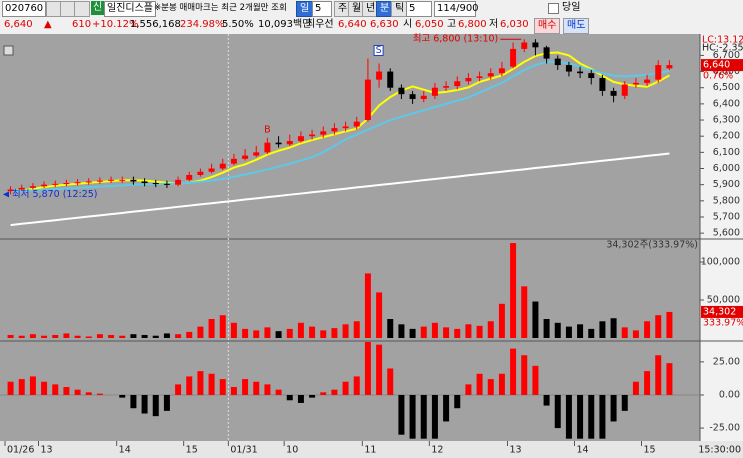 The height and width of the screenshot is (458, 743). I want to click on y-tick-label: 6,500, so click(726, 87).